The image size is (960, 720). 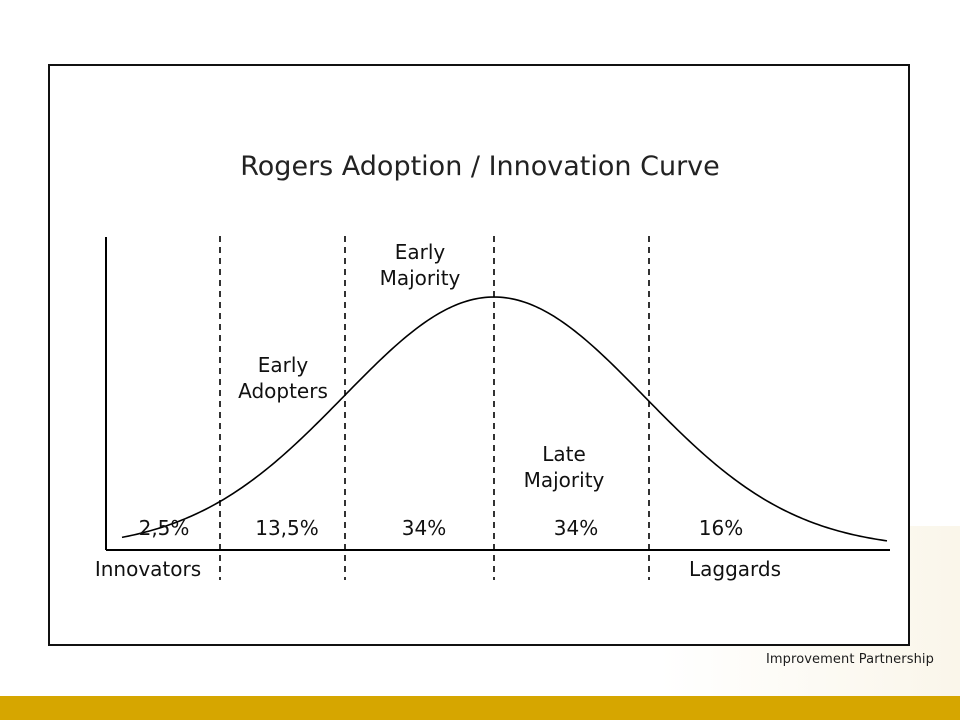 I want to click on late-majority-label-line1: Late, so click(x=564, y=454).